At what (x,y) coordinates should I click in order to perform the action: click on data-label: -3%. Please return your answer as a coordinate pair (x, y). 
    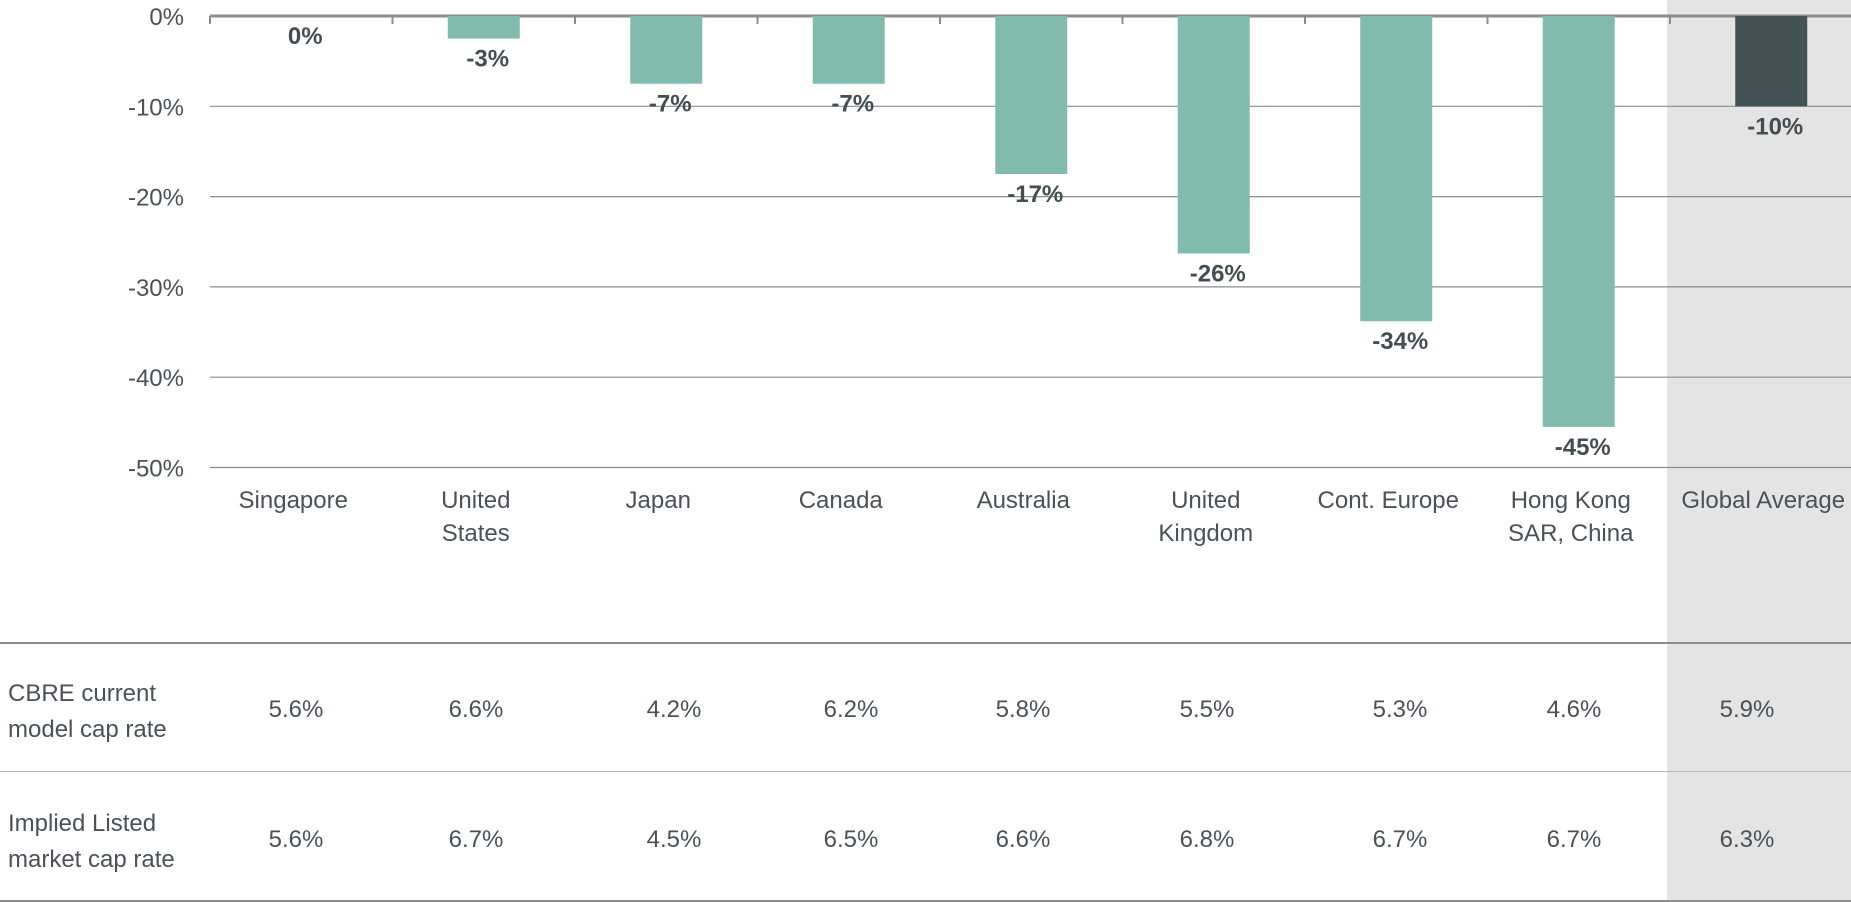
    Looking at the image, I should click on (487, 59).